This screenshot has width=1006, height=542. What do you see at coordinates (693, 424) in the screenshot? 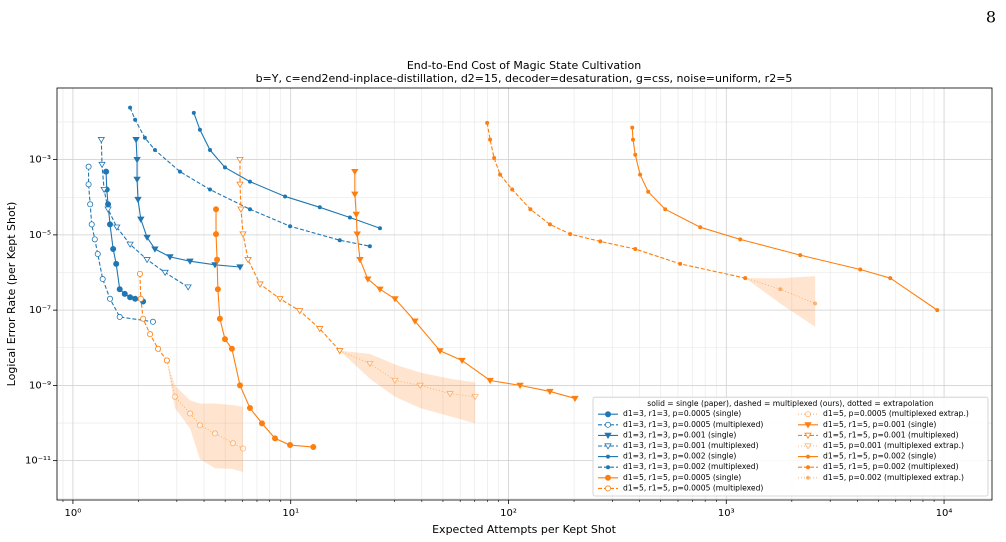
I see `legend-label: d1=3, r1=3, p=0.0005 (multiplexed)` at bounding box center [693, 424].